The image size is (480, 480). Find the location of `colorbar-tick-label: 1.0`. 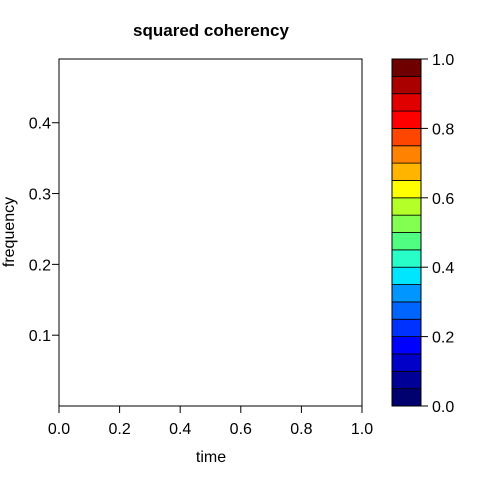

colorbar-tick-label: 1.0 is located at coordinates (443, 60).